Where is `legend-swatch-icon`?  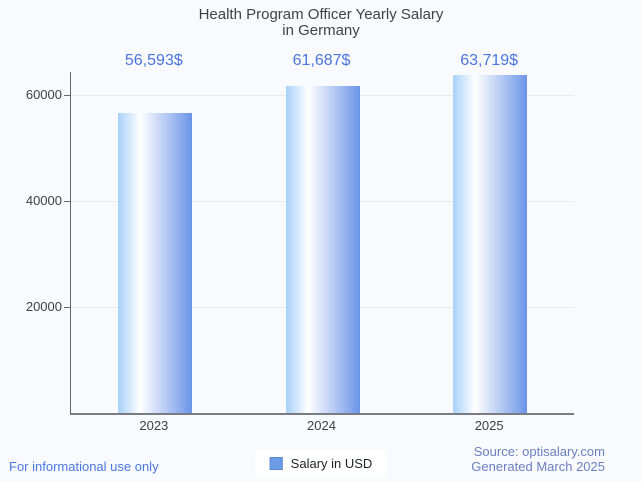
legend-swatch-icon is located at coordinates (276, 463).